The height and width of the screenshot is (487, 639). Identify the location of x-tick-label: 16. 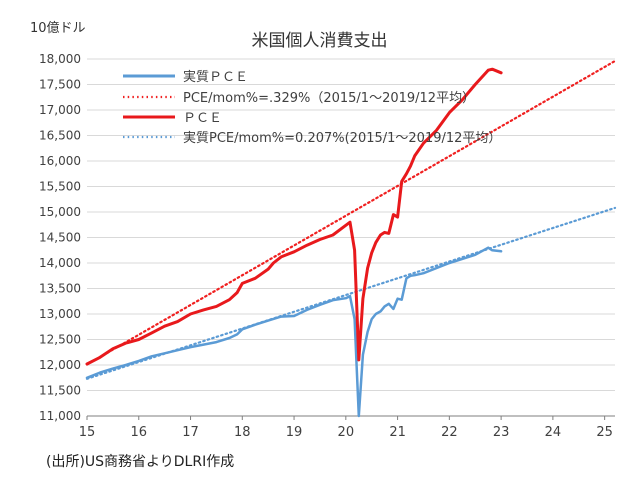
(138, 432).